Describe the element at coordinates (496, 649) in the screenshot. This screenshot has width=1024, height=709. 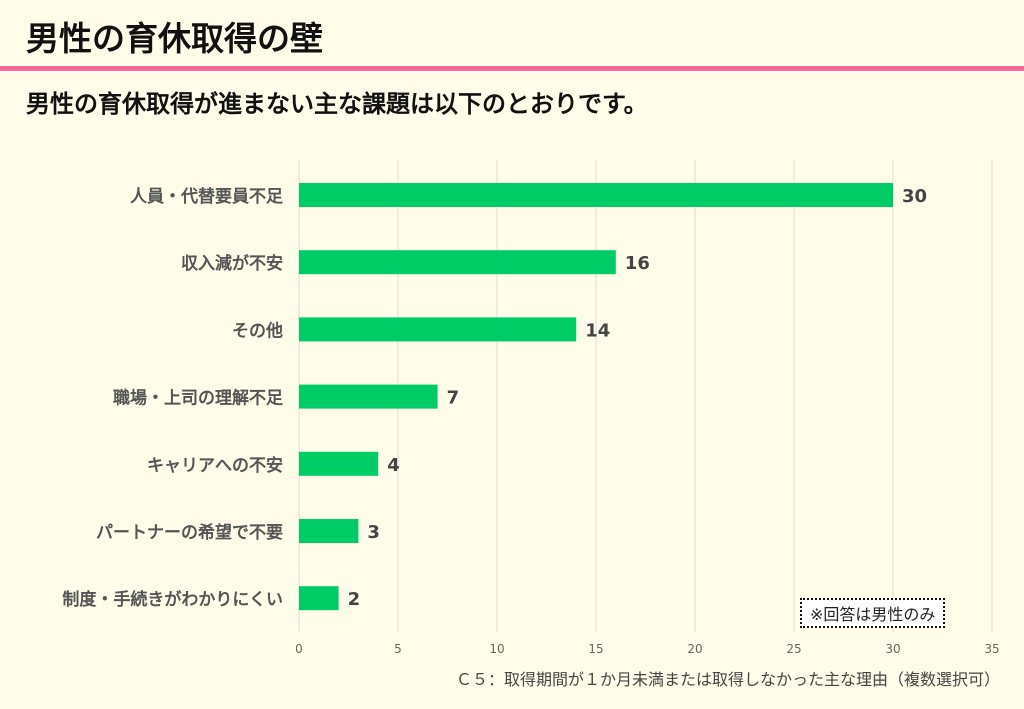
I see `x-tick-label: 10` at that location.